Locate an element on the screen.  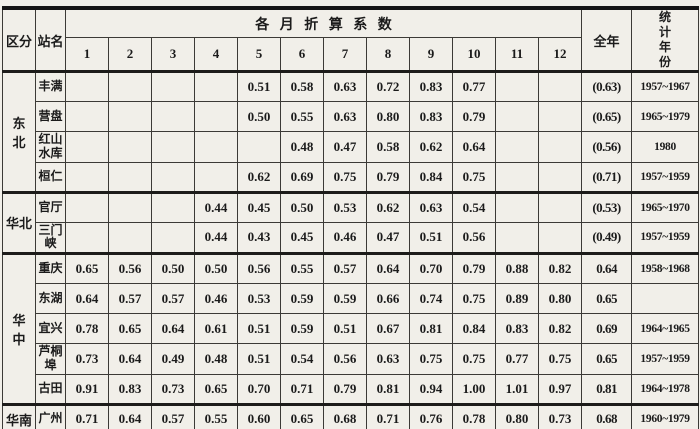
station-name: 古田 is located at coordinates (50, 389).